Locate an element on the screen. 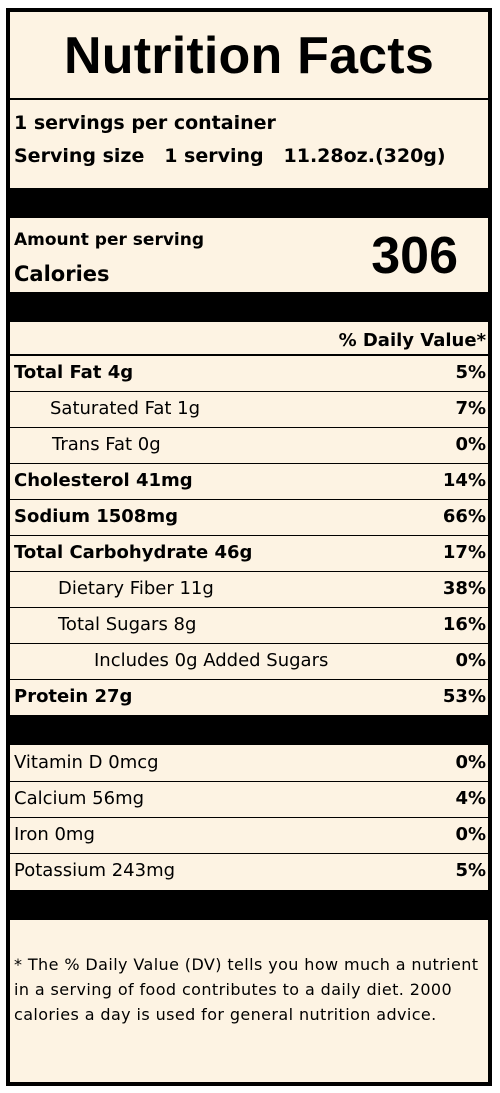 The width and height of the screenshot is (500, 1093). daily-value-header: % Daily Value* is located at coordinates (412, 340).